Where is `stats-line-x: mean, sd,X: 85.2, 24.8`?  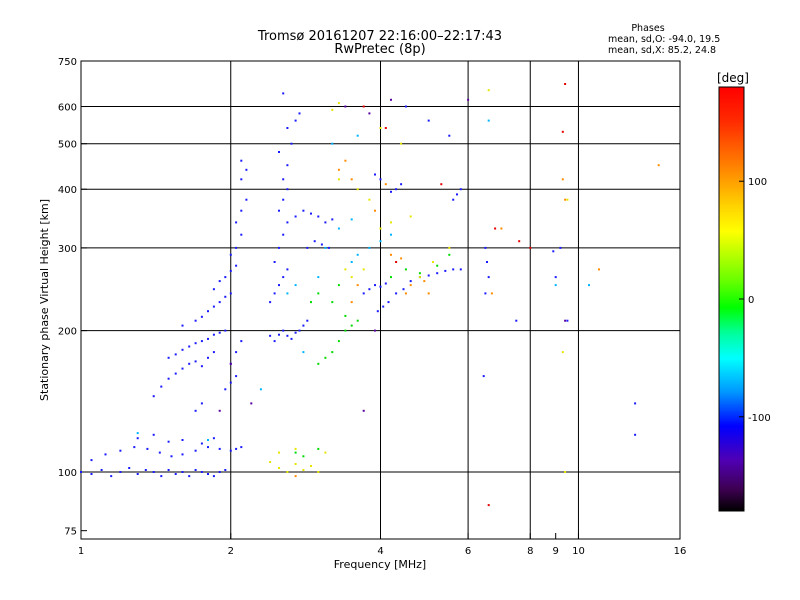
stats-line-x: mean, sd,X: 85.2, 24.8 is located at coordinates (662, 50).